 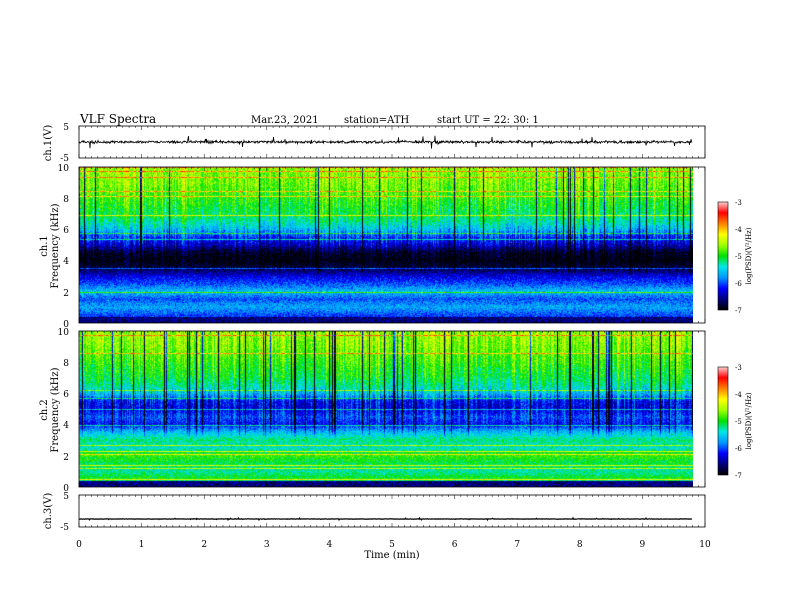 I want to click on ch1-colorbar: -3 -4 -5 -6 -7 log(PSD)(V²/Hz), so click(x=735, y=257).